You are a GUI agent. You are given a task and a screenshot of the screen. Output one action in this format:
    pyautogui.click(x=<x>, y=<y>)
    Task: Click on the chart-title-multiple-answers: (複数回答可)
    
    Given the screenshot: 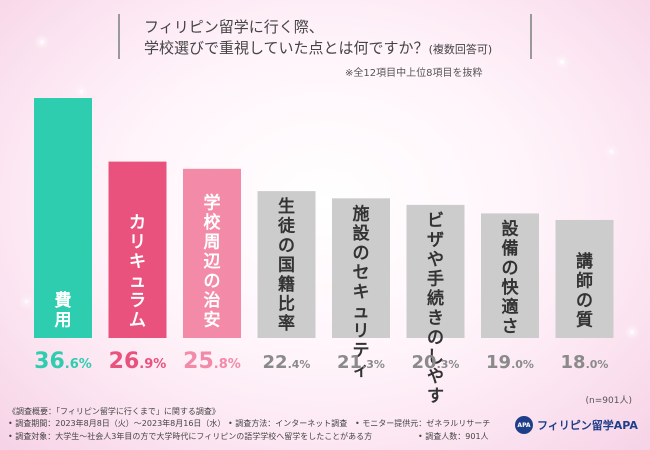 What is the action you would take?
    pyautogui.click(x=460, y=49)
    